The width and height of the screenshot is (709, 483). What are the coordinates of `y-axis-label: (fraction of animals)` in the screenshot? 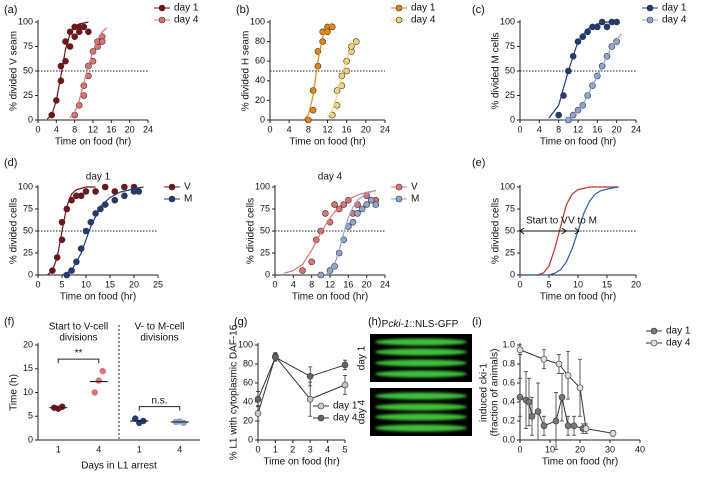 It's located at (495, 393).